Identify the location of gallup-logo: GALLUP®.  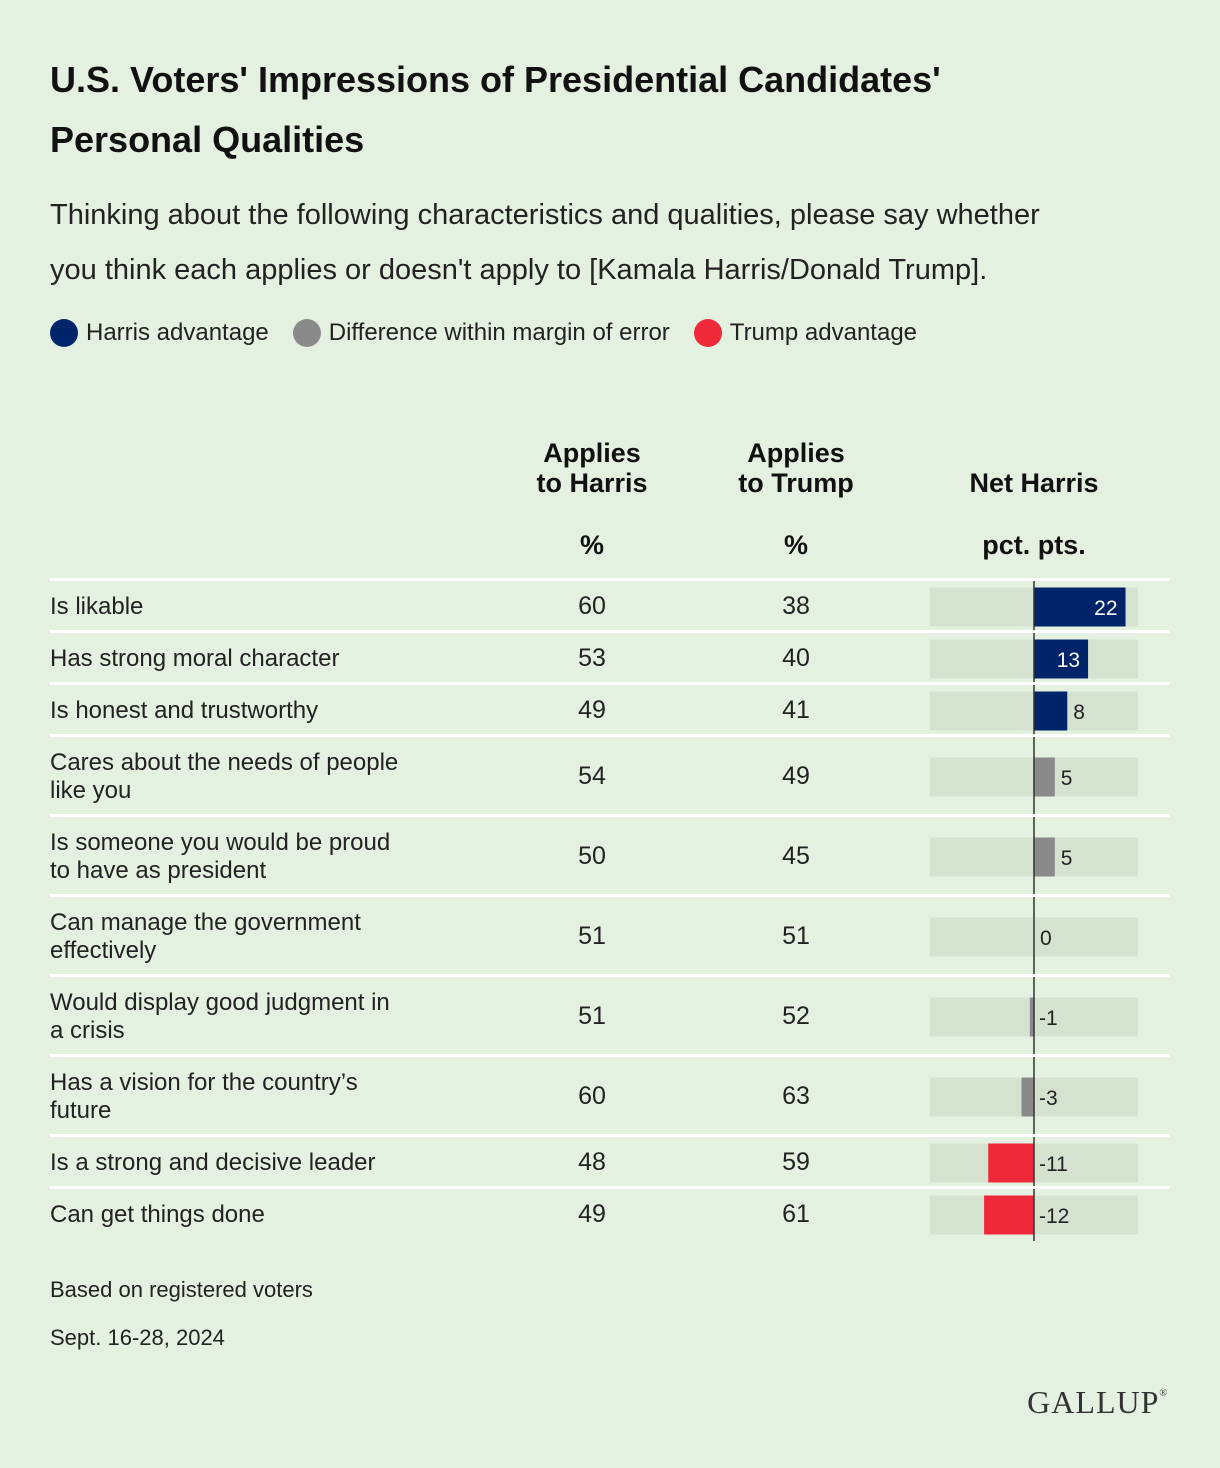
(1097, 1402).